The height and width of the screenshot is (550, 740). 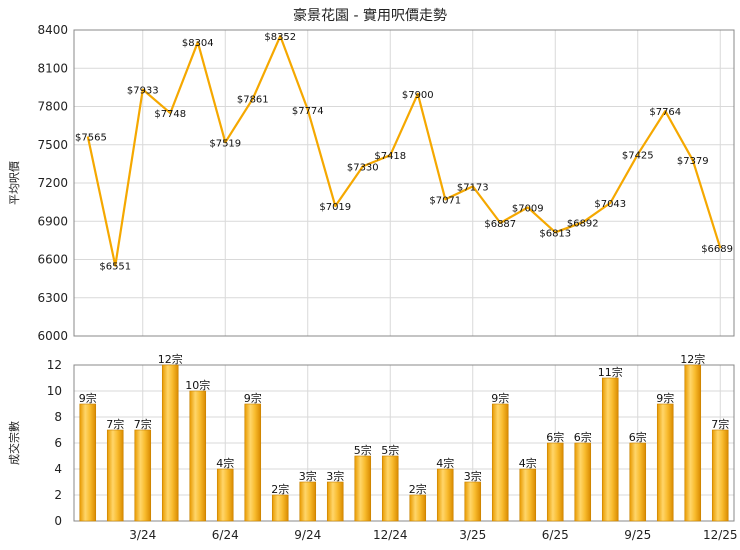 What do you see at coordinates (717, 249) in the screenshot?
I see `price-data-label: $6689` at bounding box center [717, 249].